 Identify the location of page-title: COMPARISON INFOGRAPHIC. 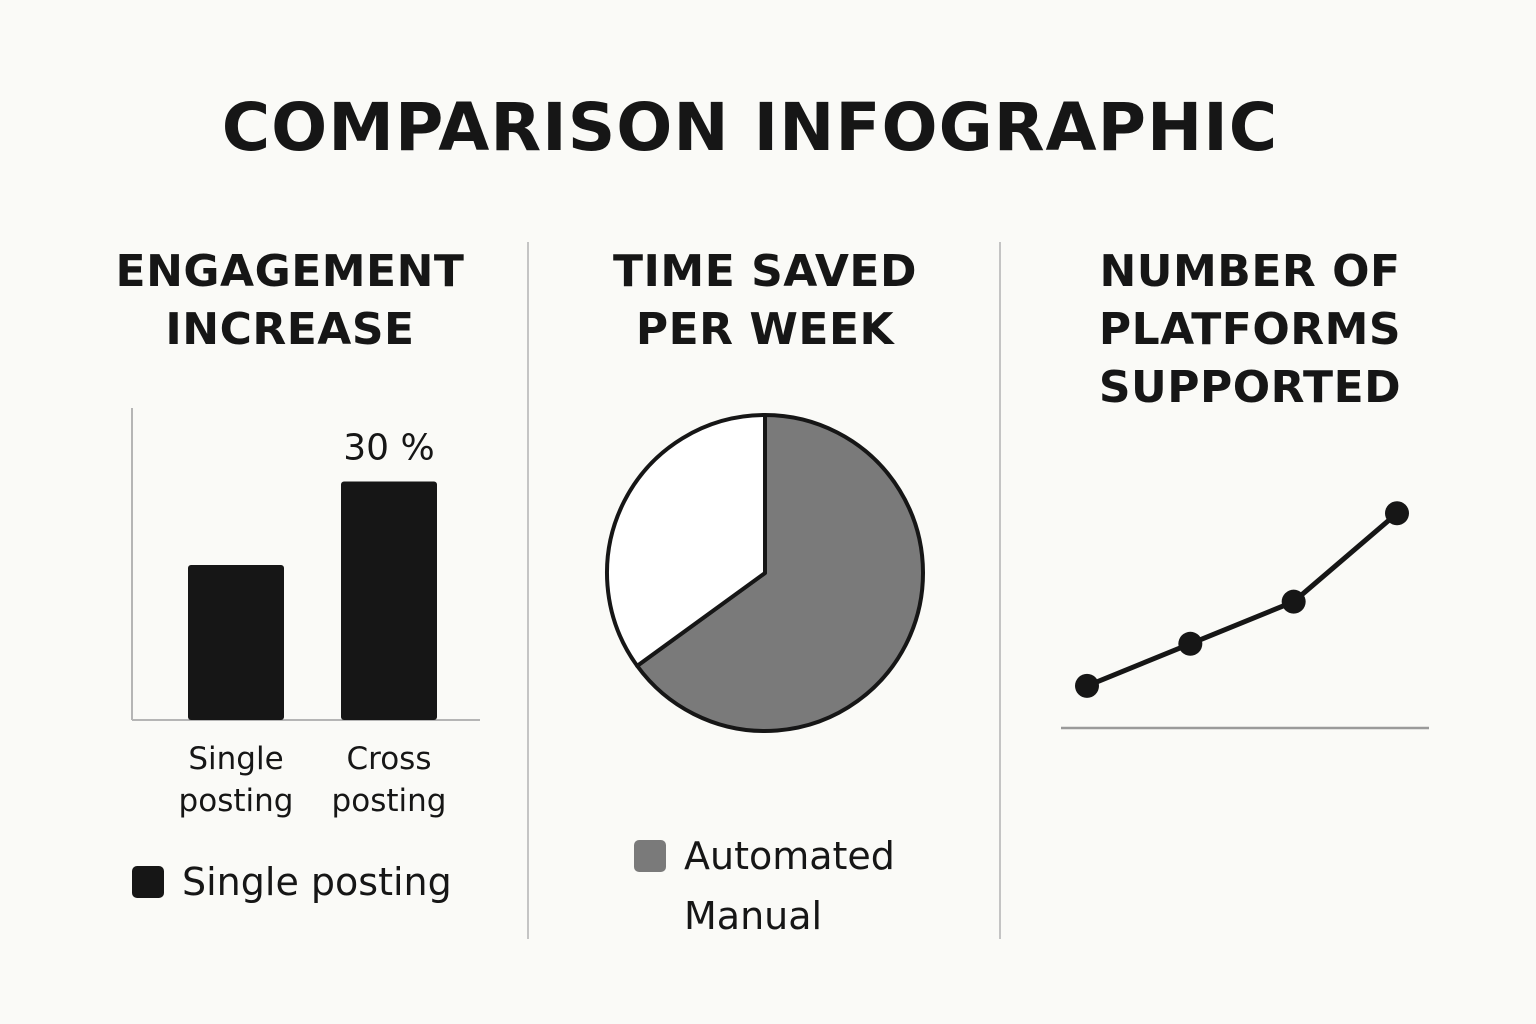
(750, 127).